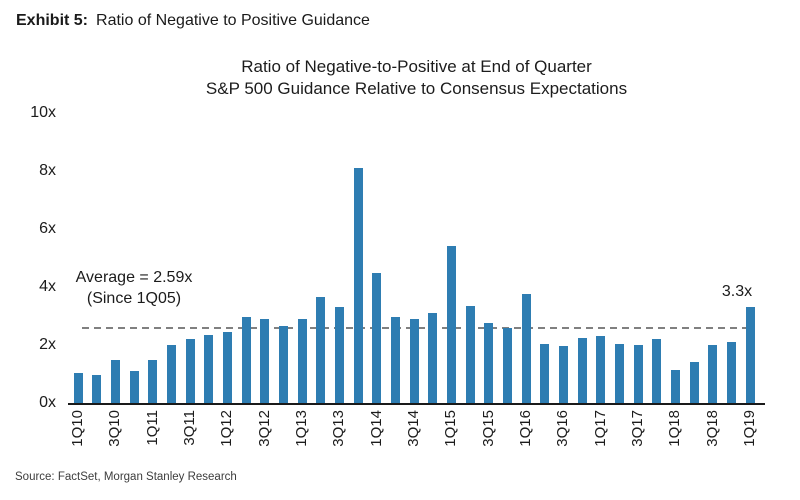 The height and width of the screenshot is (500, 800). Describe the element at coordinates (47, 344) in the screenshot. I see `y-tick-label-2x: 2x` at that location.